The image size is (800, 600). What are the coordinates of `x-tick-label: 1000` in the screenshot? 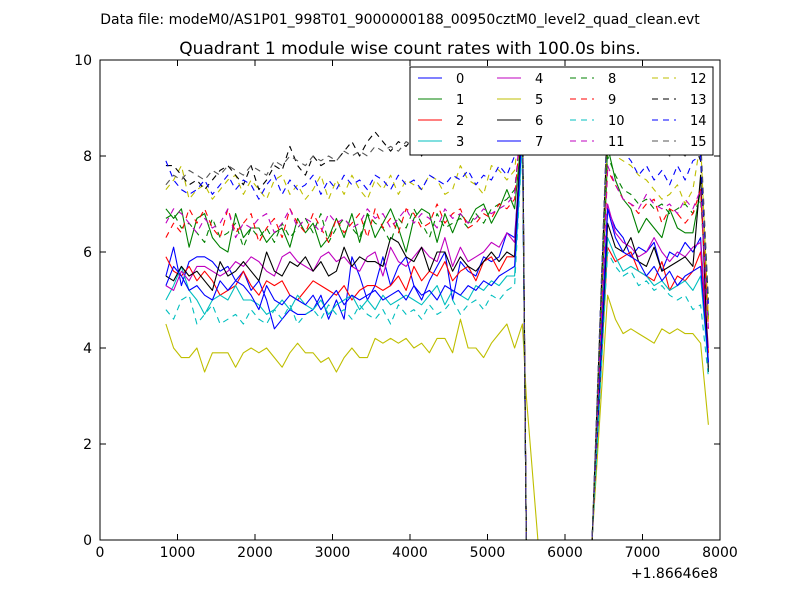 It's located at (178, 553).